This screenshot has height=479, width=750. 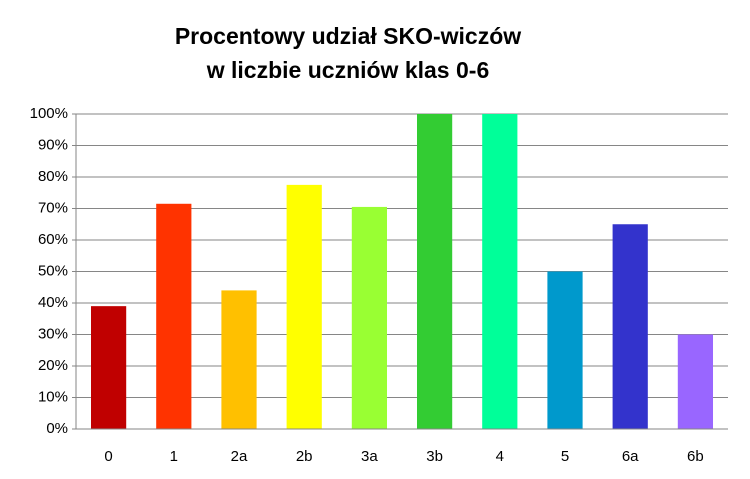 What do you see at coordinates (49, 113) in the screenshot?
I see `y-tick-label: 100%` at bounding box center [49, 113].